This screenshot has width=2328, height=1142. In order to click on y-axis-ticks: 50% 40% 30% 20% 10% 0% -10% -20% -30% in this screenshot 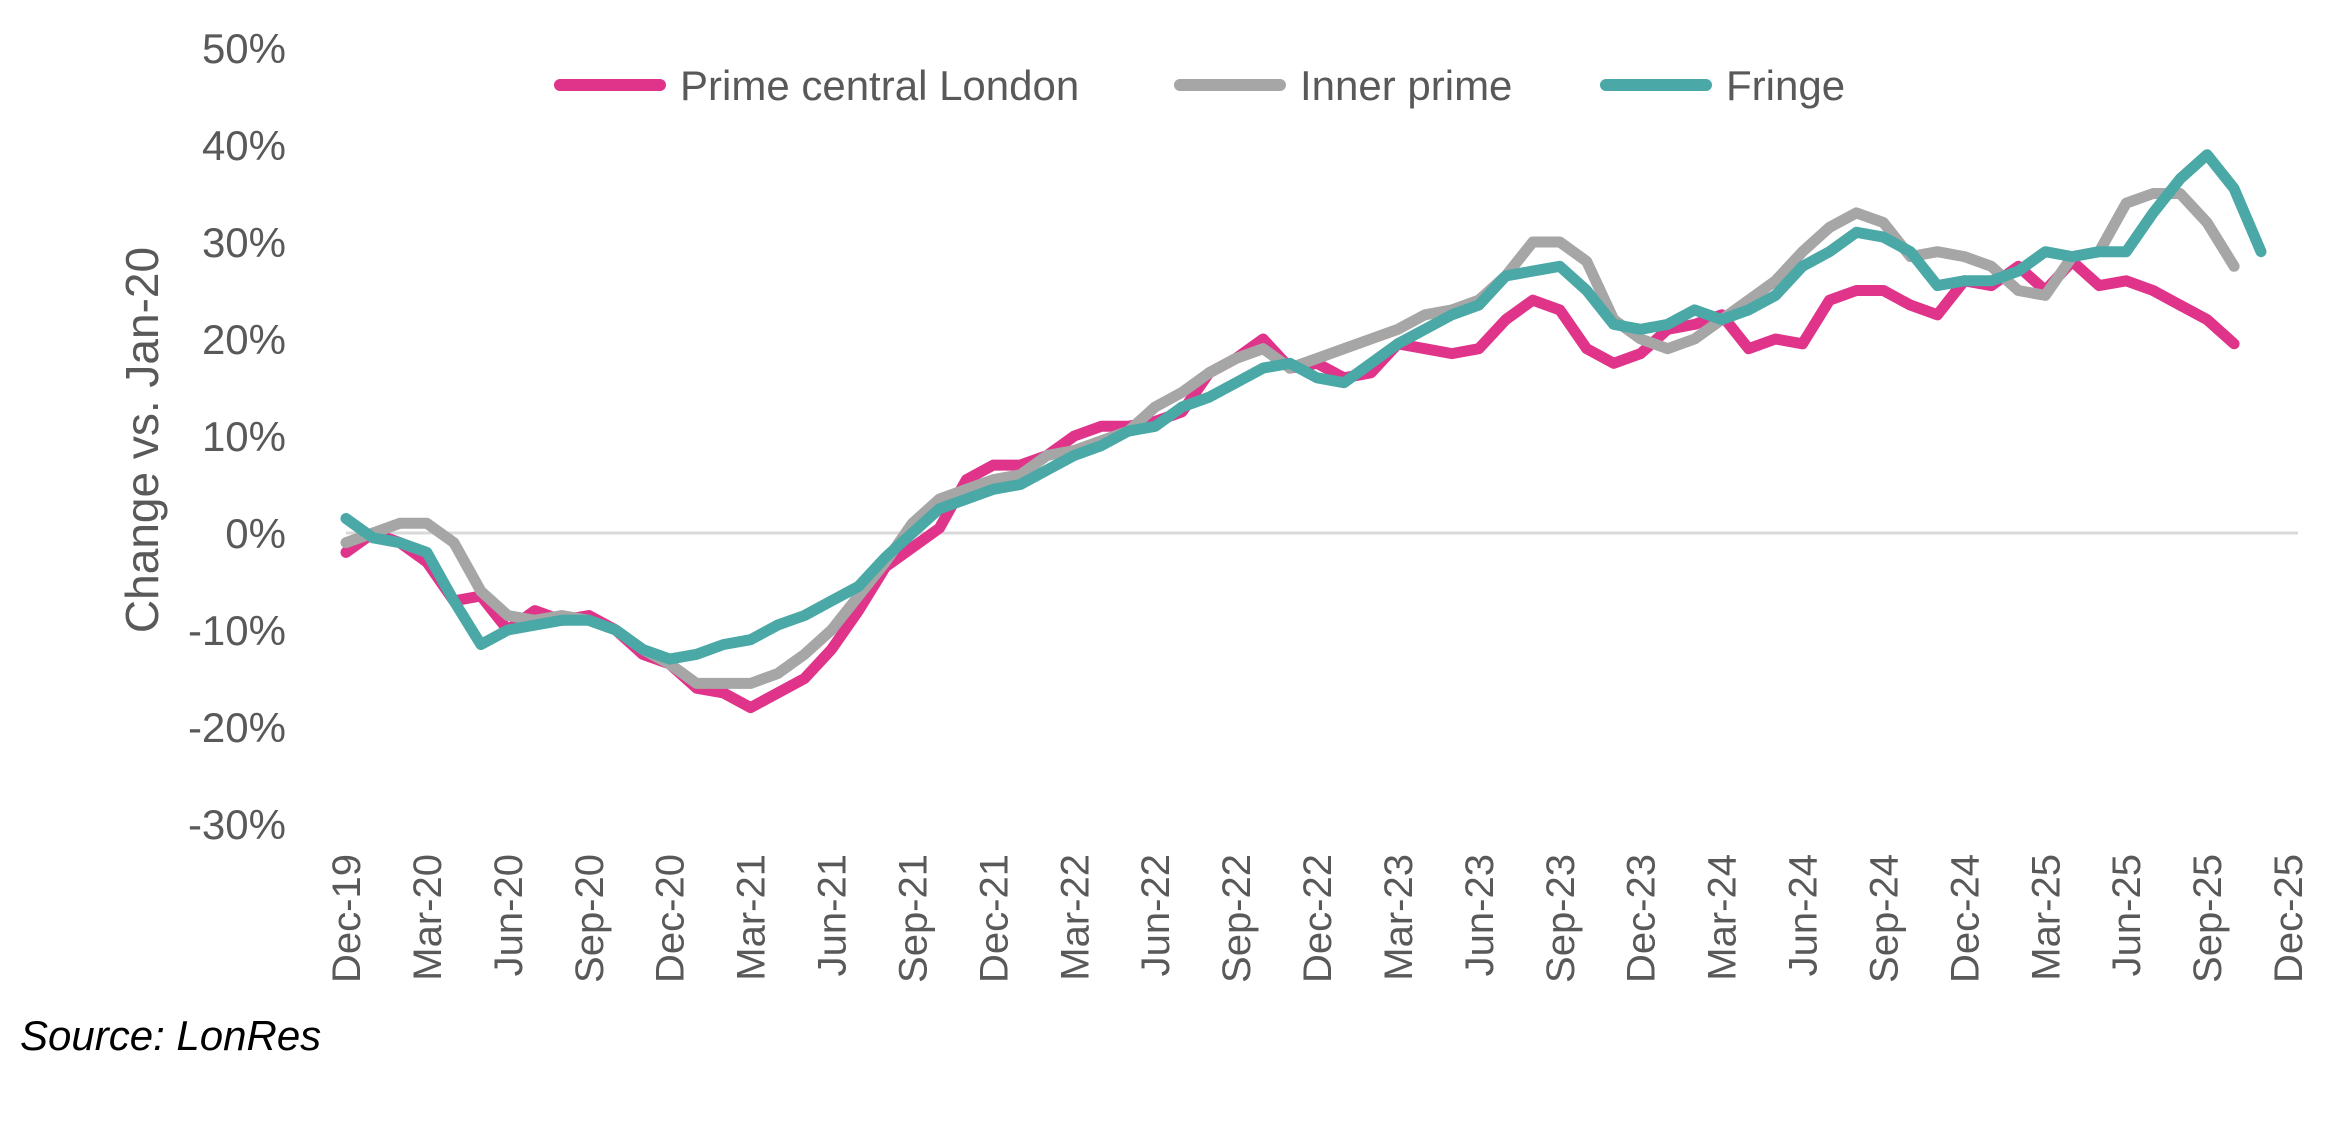, I will do `click(237, 436)`.